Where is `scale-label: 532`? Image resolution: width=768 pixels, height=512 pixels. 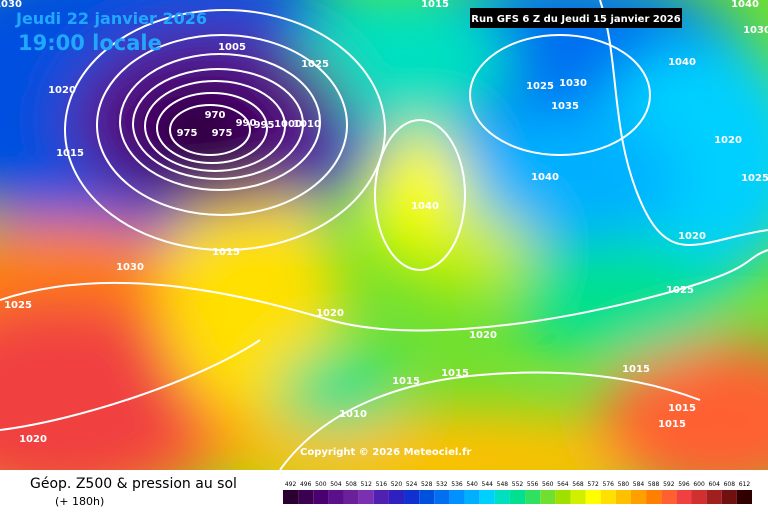
scale-label: 532 is located at coordinates (442, 484).